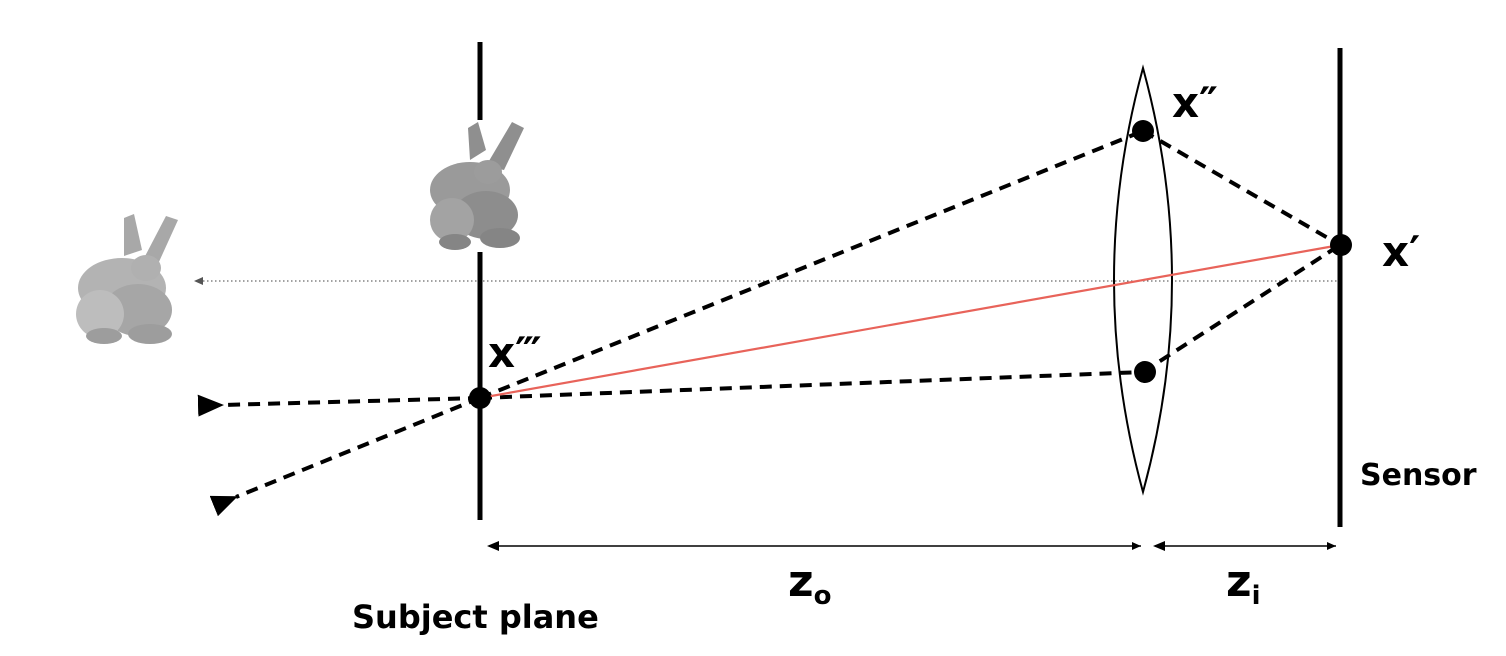 The height and width of the screenshot is (656, 1506). What do you see at coordinates (339, 405) in the screenshot?
I see `ray-back-extension-upper` at bounding box center [339, 405].